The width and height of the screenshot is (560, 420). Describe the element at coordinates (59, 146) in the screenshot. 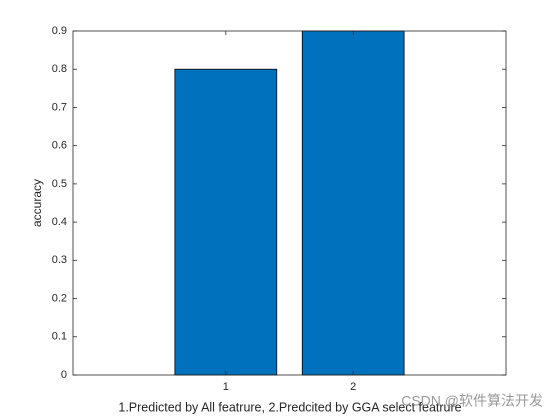

I see `y-tick-label: 0.6` at that location.